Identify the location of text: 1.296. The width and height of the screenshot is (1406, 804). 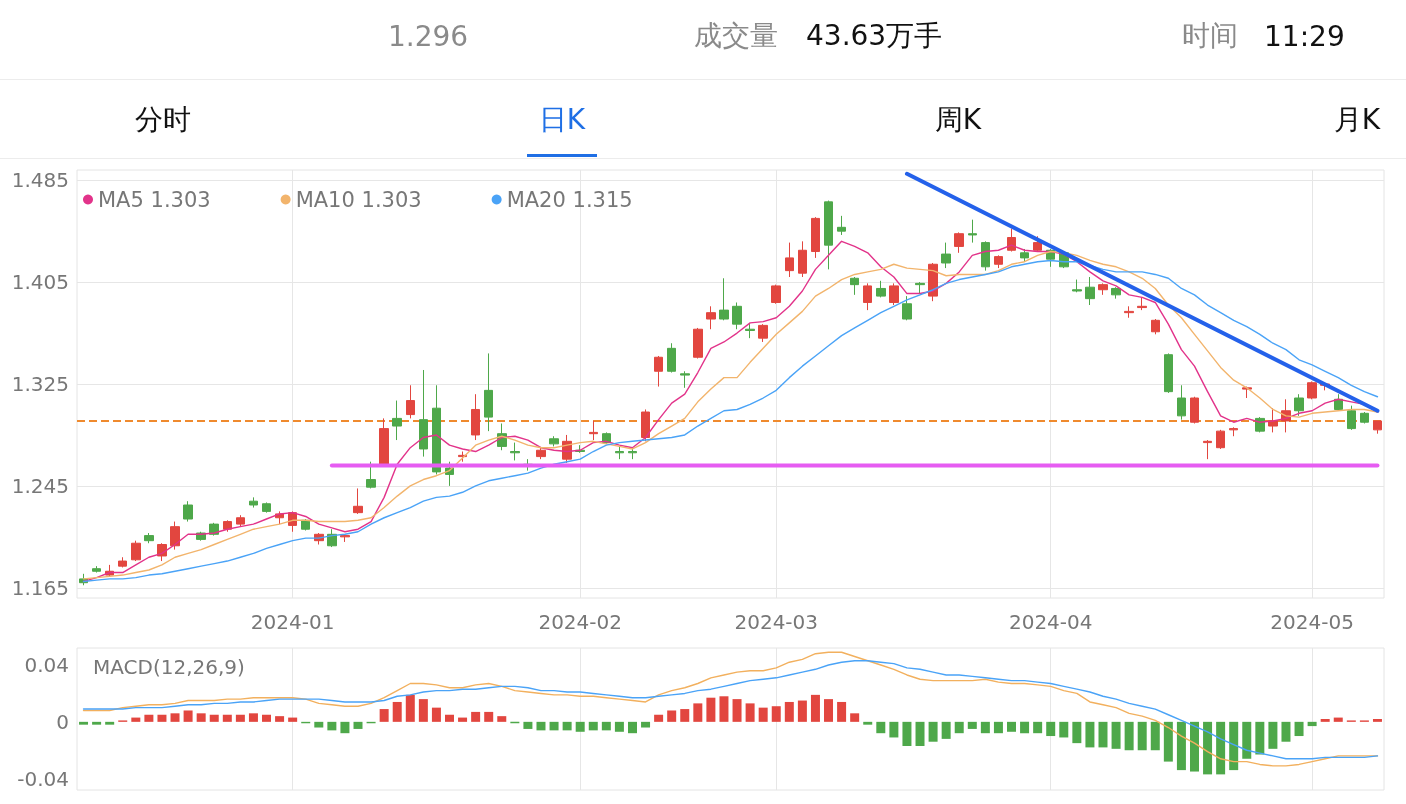
(428, 36).